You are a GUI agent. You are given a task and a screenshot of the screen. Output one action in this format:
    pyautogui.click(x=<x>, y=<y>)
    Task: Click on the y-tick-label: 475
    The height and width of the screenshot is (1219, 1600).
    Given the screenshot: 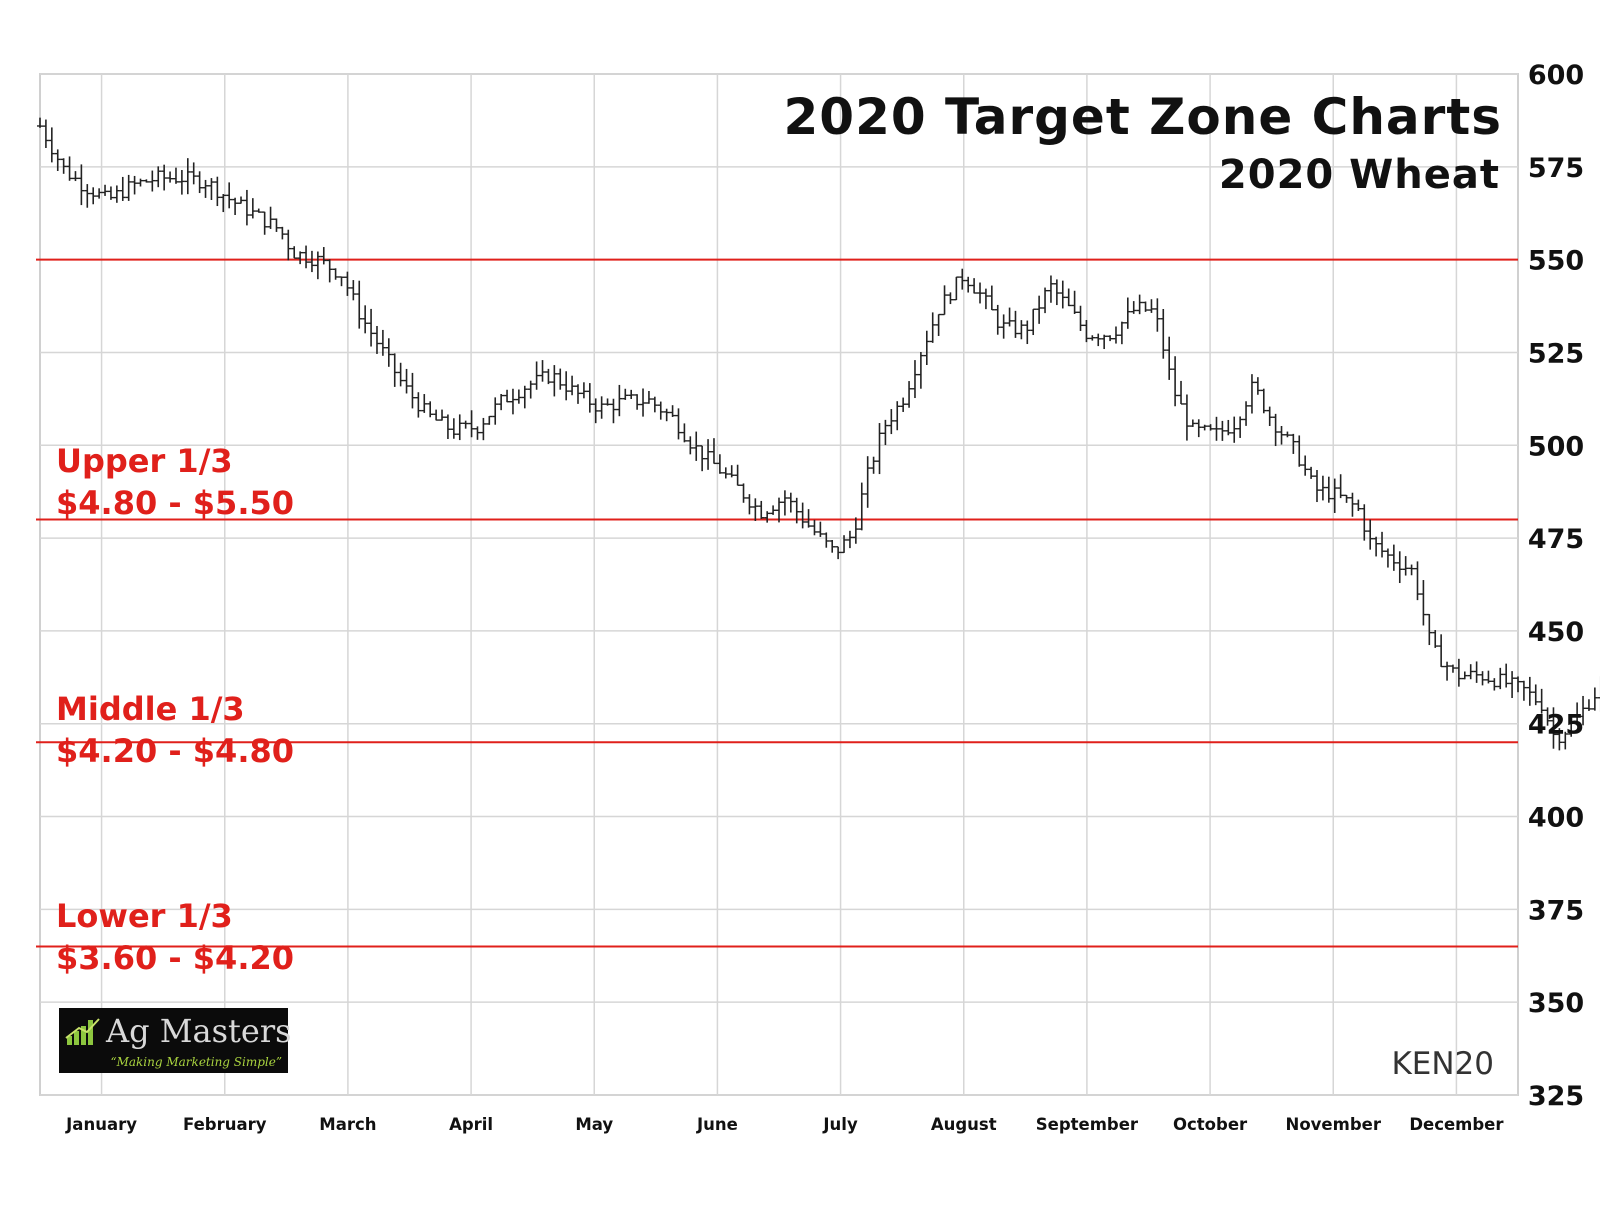 What is the action you would take?
    pyautogui.click(x=1556, y=539)
    